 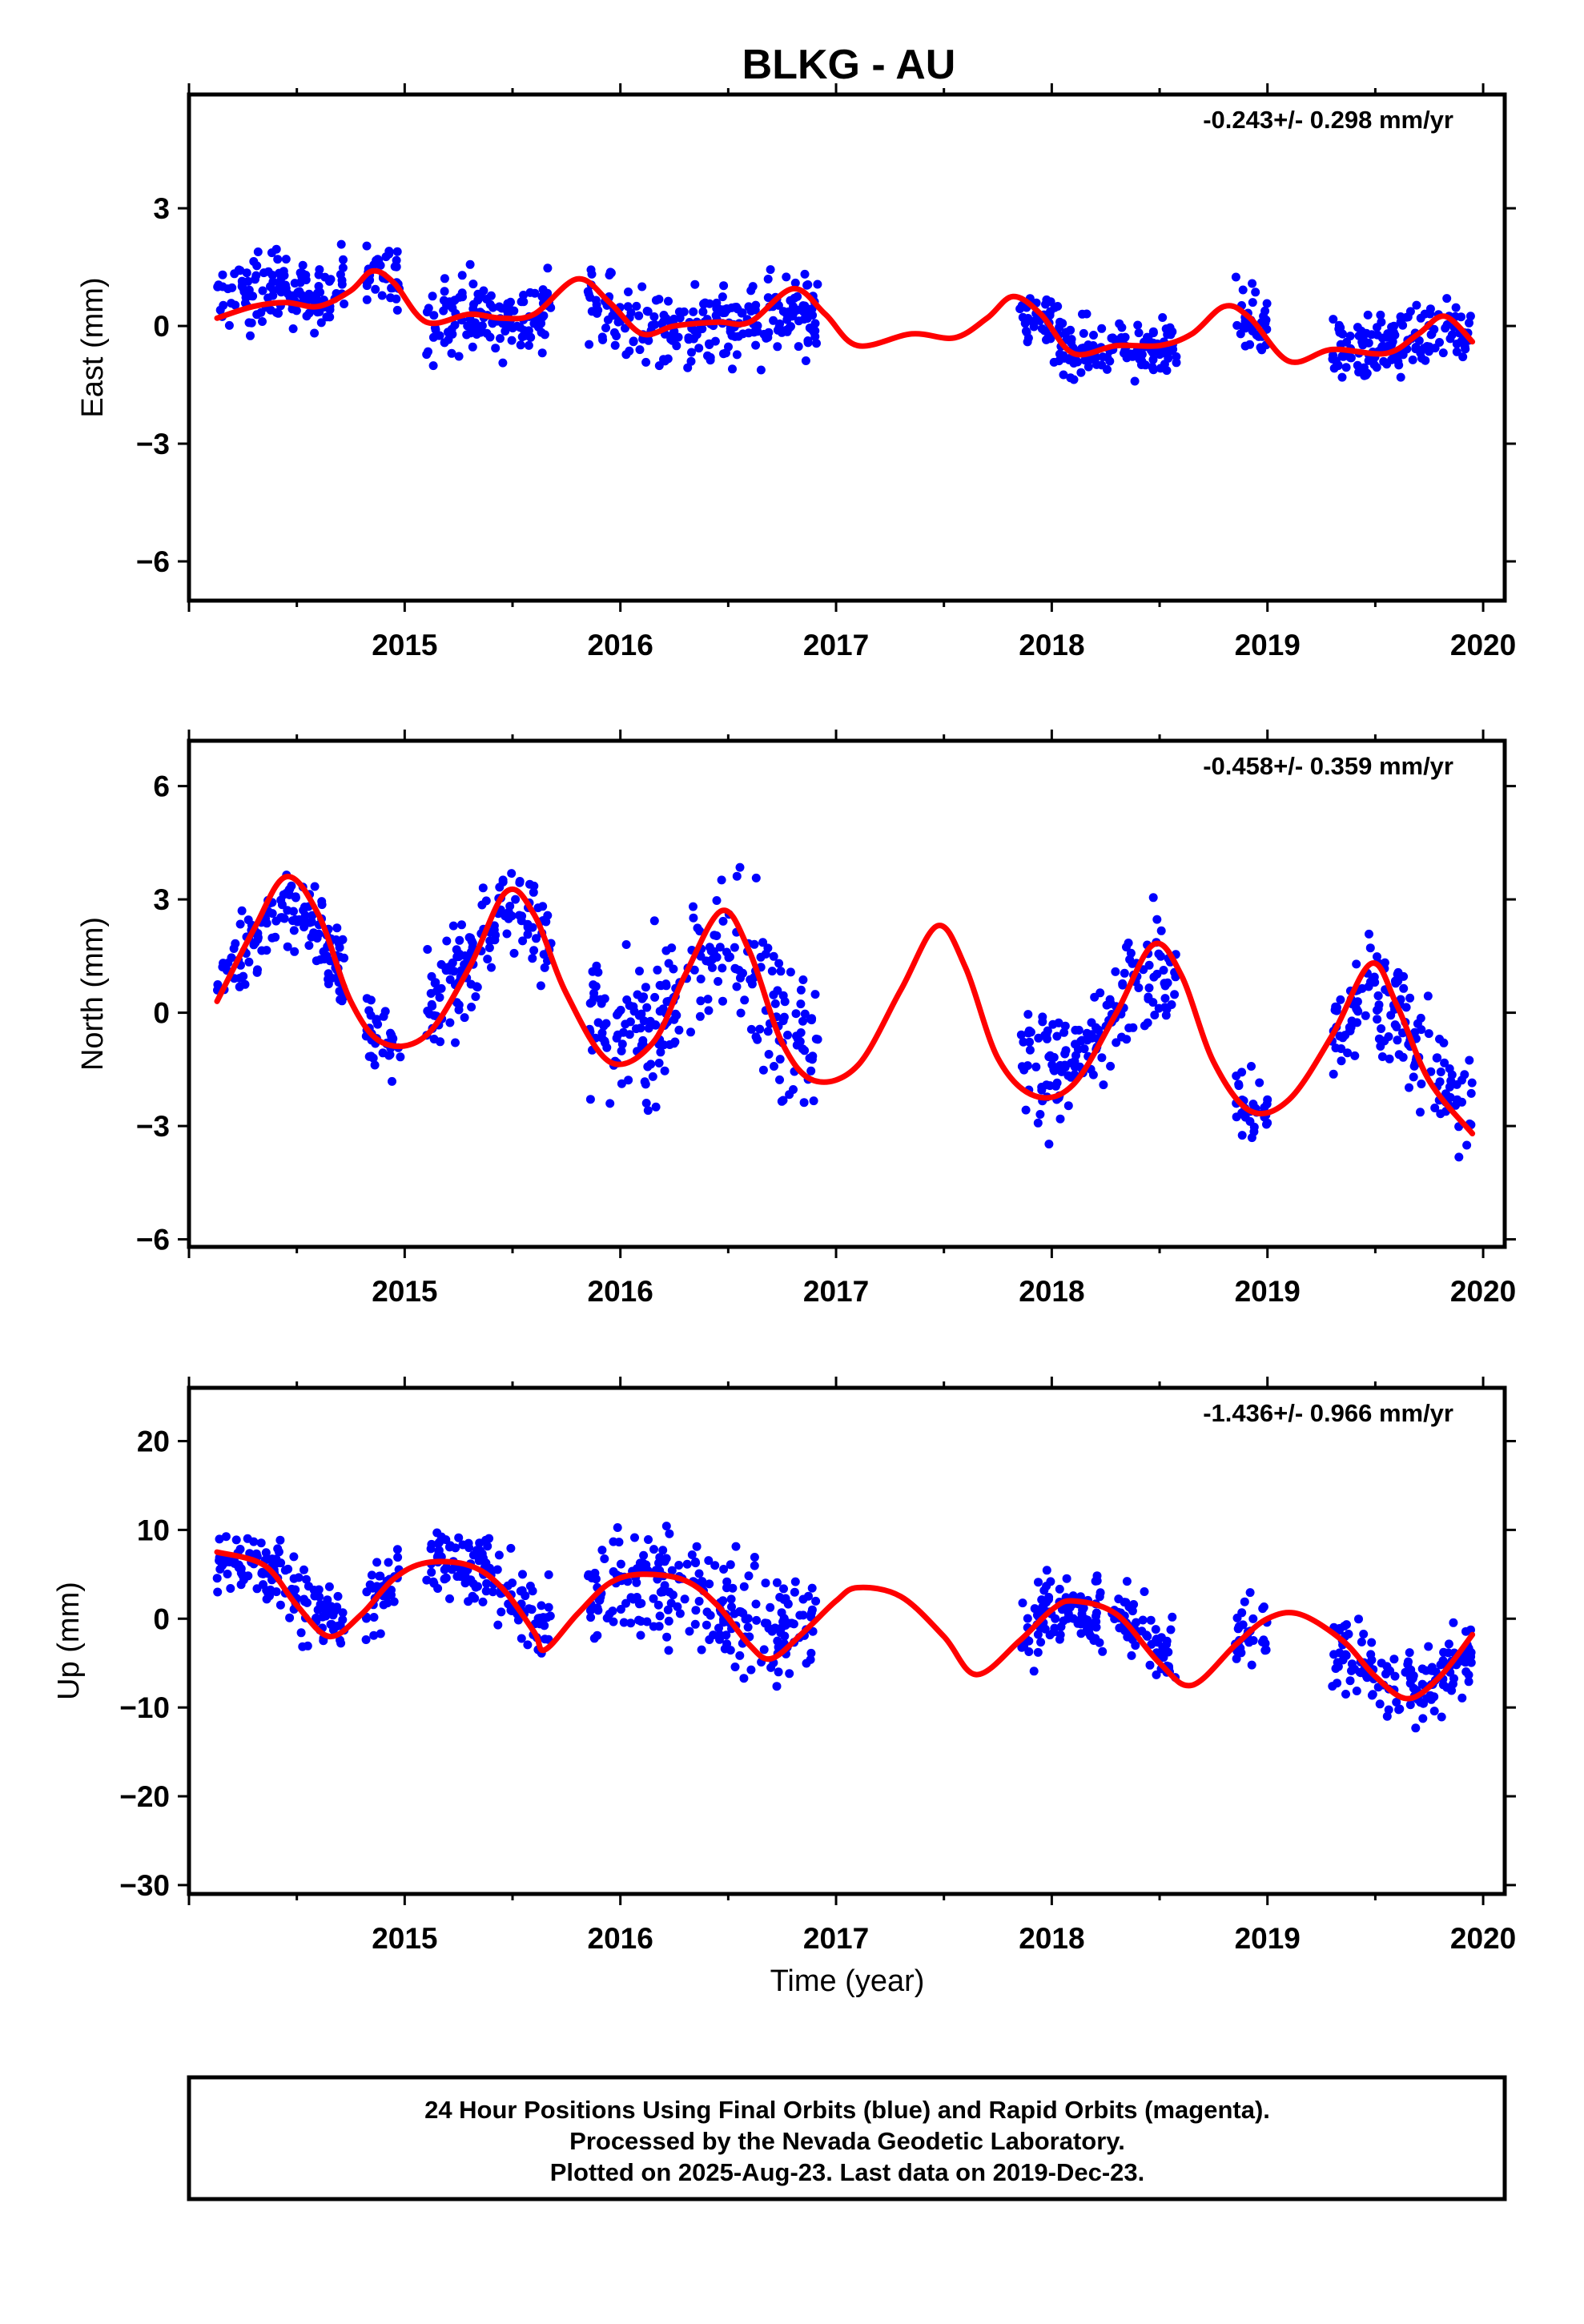 What do you see at coordinates (844, 1627) in the screenshot?
I see `points-up` at bounding box center [844, 1627].